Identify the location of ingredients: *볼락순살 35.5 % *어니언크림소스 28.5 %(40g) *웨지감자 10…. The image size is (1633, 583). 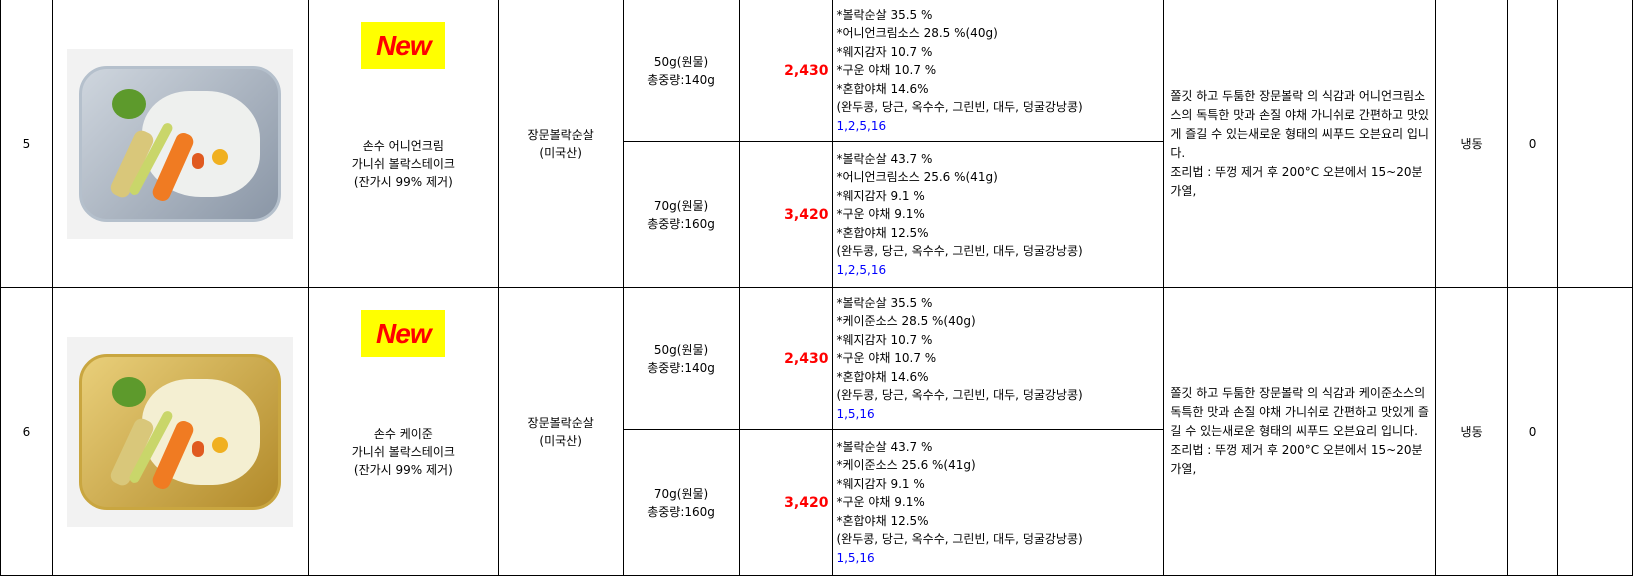
(998, 71).